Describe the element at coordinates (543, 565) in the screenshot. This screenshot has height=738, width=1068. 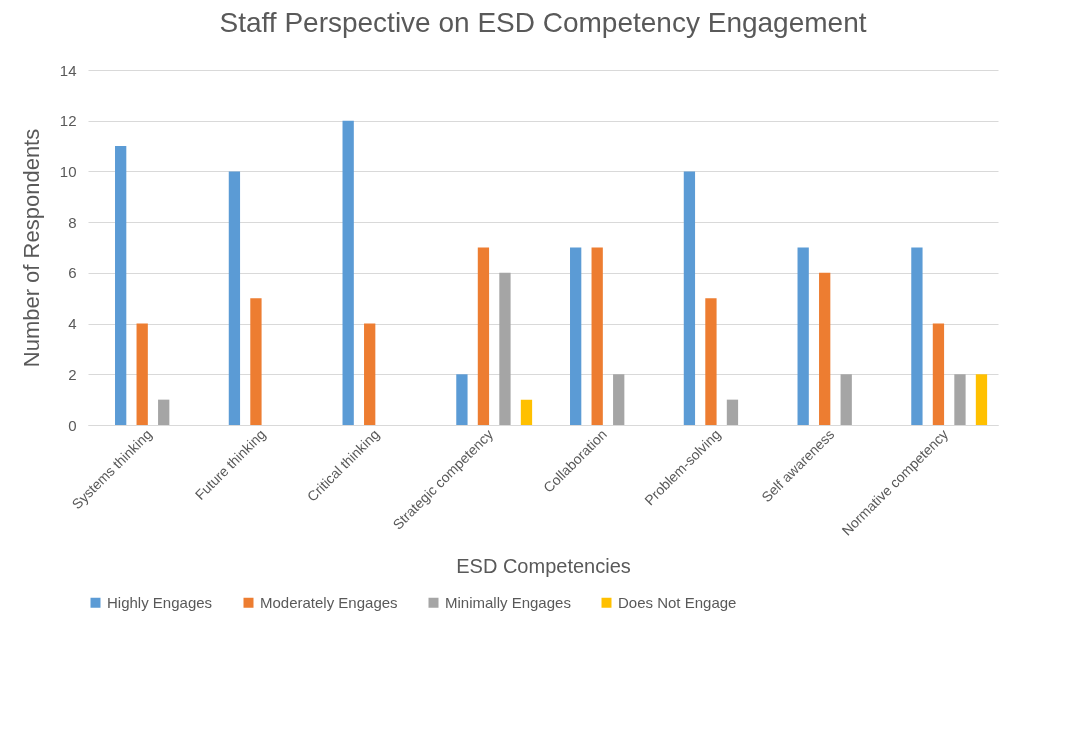
I see `x-axis-title: ESD Competencies` at that location.